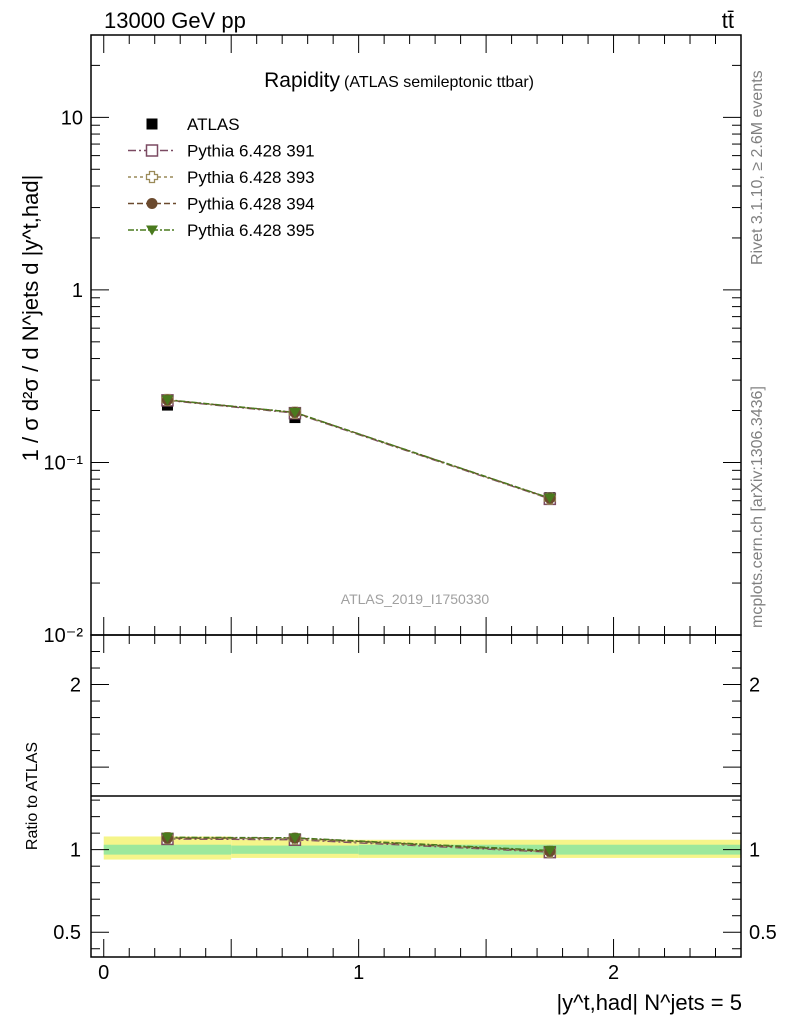 Image resolution: width=786 pixels, height=1024 pixels. What do you see at coordinates (754, 686) in the screenshot?
I see `ratio-y-tick-label-right: 2` at bounding box center [754, 686].